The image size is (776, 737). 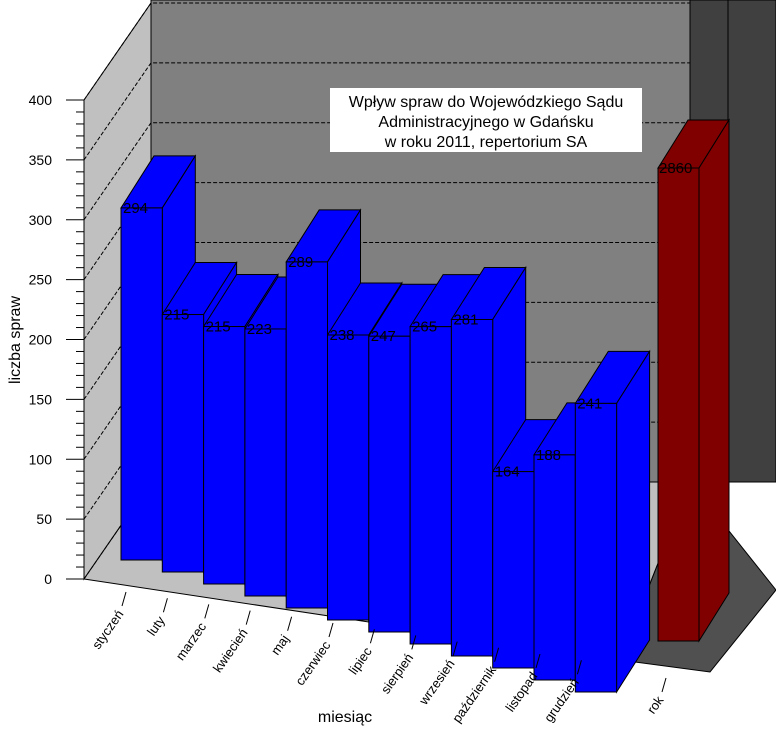 I want to click on x-tick-label: styczeń, so click(x=108, y=629).